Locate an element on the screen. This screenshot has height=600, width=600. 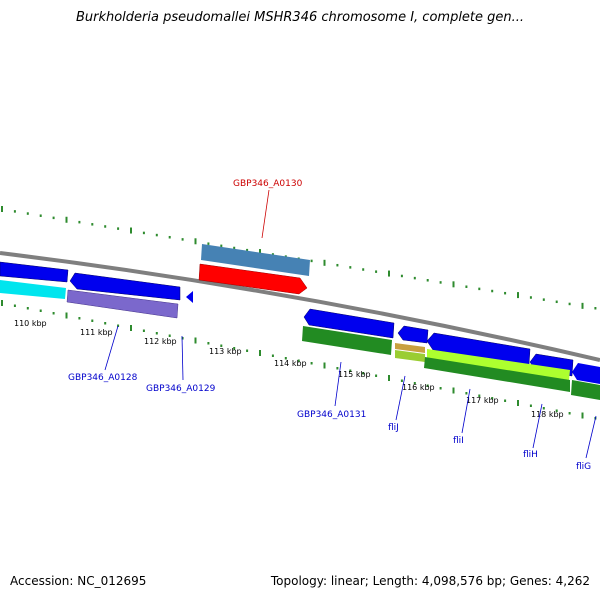
forward-strand-track is located at coordinates (451, 354).